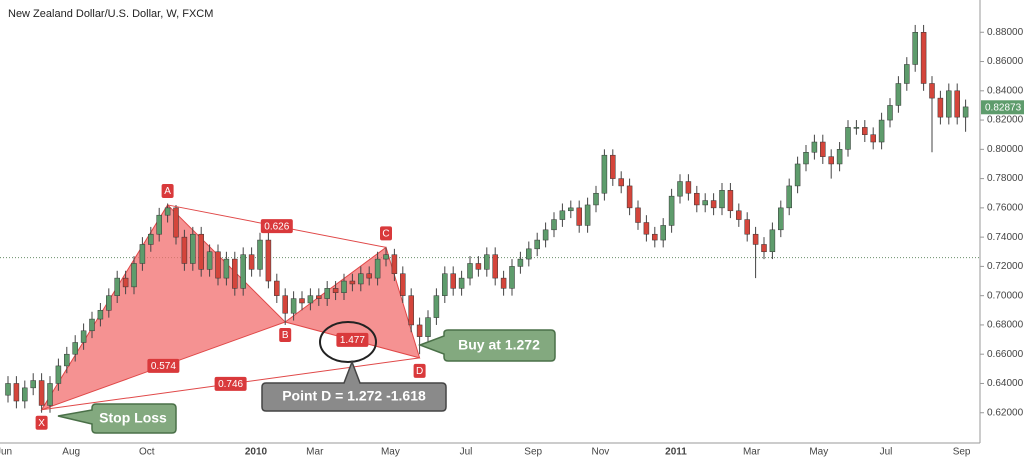 Image resolution: width=1024 pixels, height=462 pixels. I want to click on point-label: D, so click(419, 371).